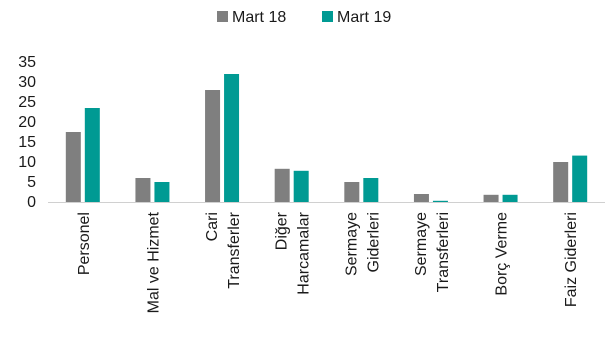 This screenshot has width=611, height=341. Describe the element at coordinates (304, 17) in the screenshot. I see `legend: Mart 18 Mart 19` at that location.